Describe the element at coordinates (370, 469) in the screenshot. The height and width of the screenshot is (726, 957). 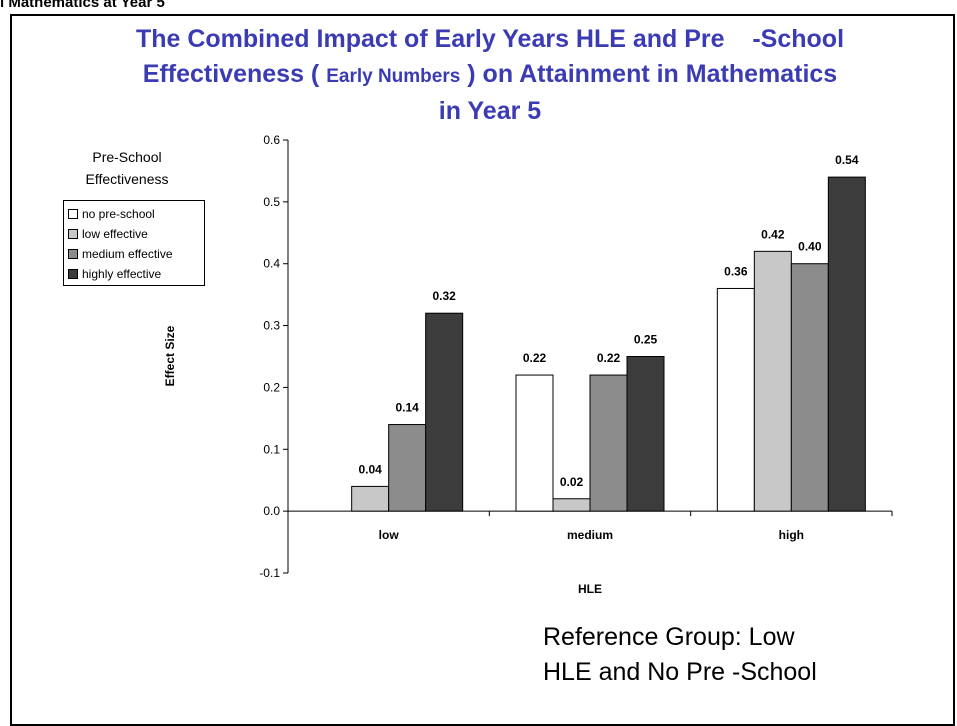
I see `data-label: 0.04` at that location.